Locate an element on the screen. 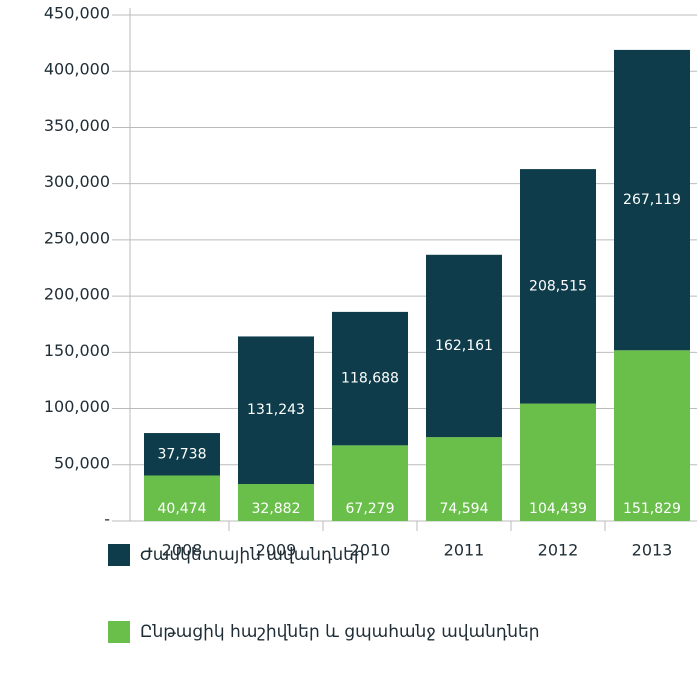 The height and width of the screenshot is (678, 697). y-tick-label: 150,000 is located at coordinates (77, 350).